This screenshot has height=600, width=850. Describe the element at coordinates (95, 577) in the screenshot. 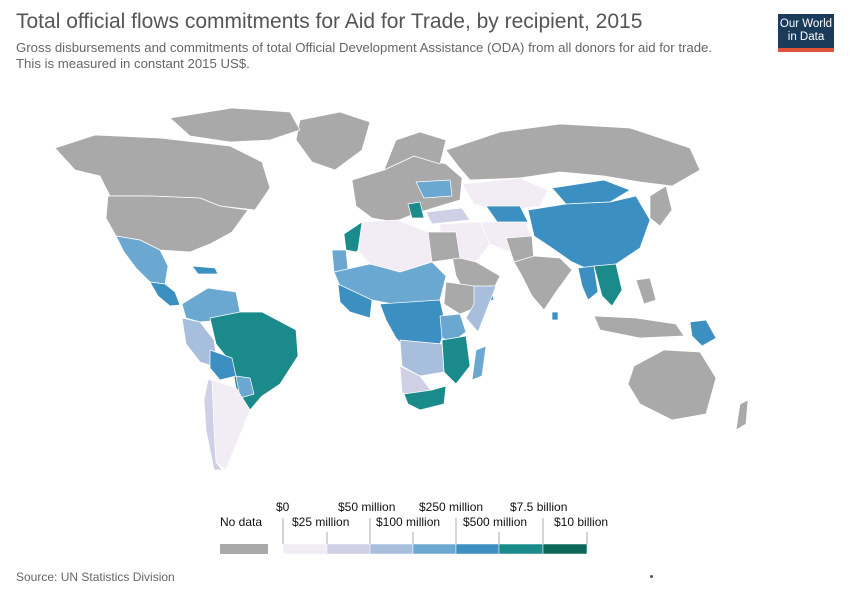

I see `source-note: Source: UN Statistics Division` at that location.